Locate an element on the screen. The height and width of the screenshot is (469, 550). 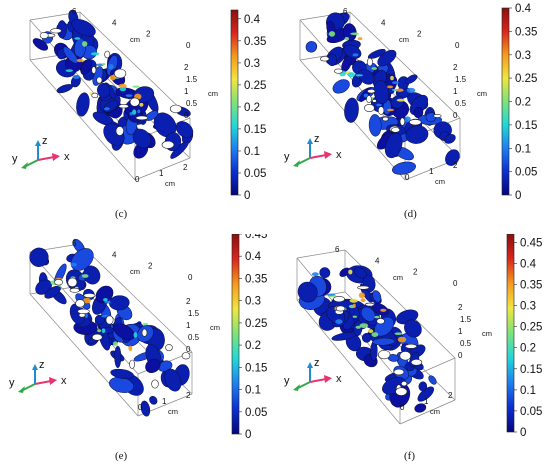
x-axis-arrow is located at coordinates (43, 382).